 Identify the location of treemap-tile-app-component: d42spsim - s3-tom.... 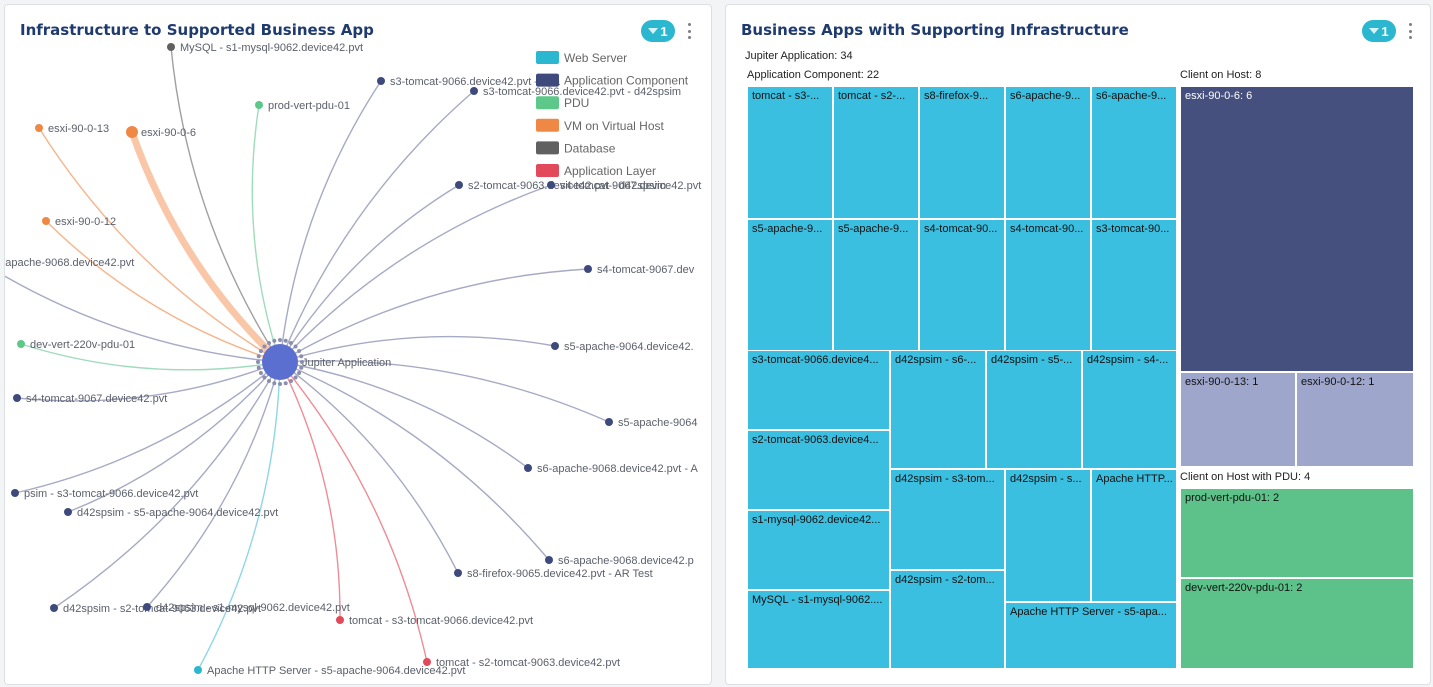
(947, 519).